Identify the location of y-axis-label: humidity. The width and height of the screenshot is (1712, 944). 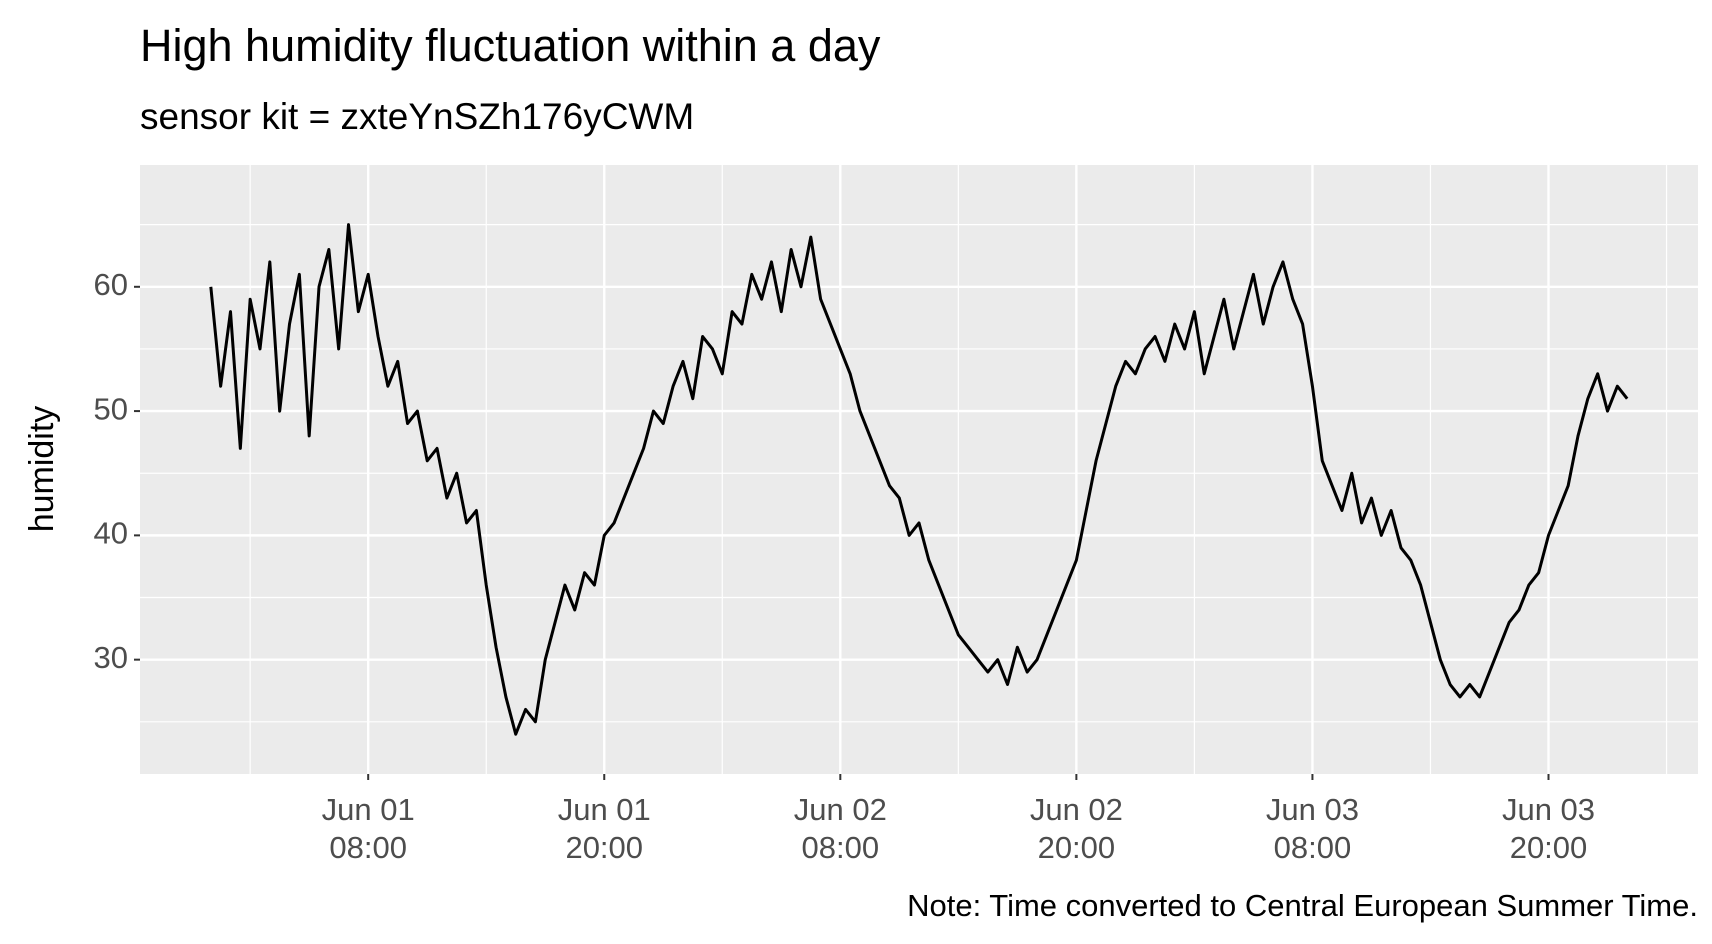
(42, 469).